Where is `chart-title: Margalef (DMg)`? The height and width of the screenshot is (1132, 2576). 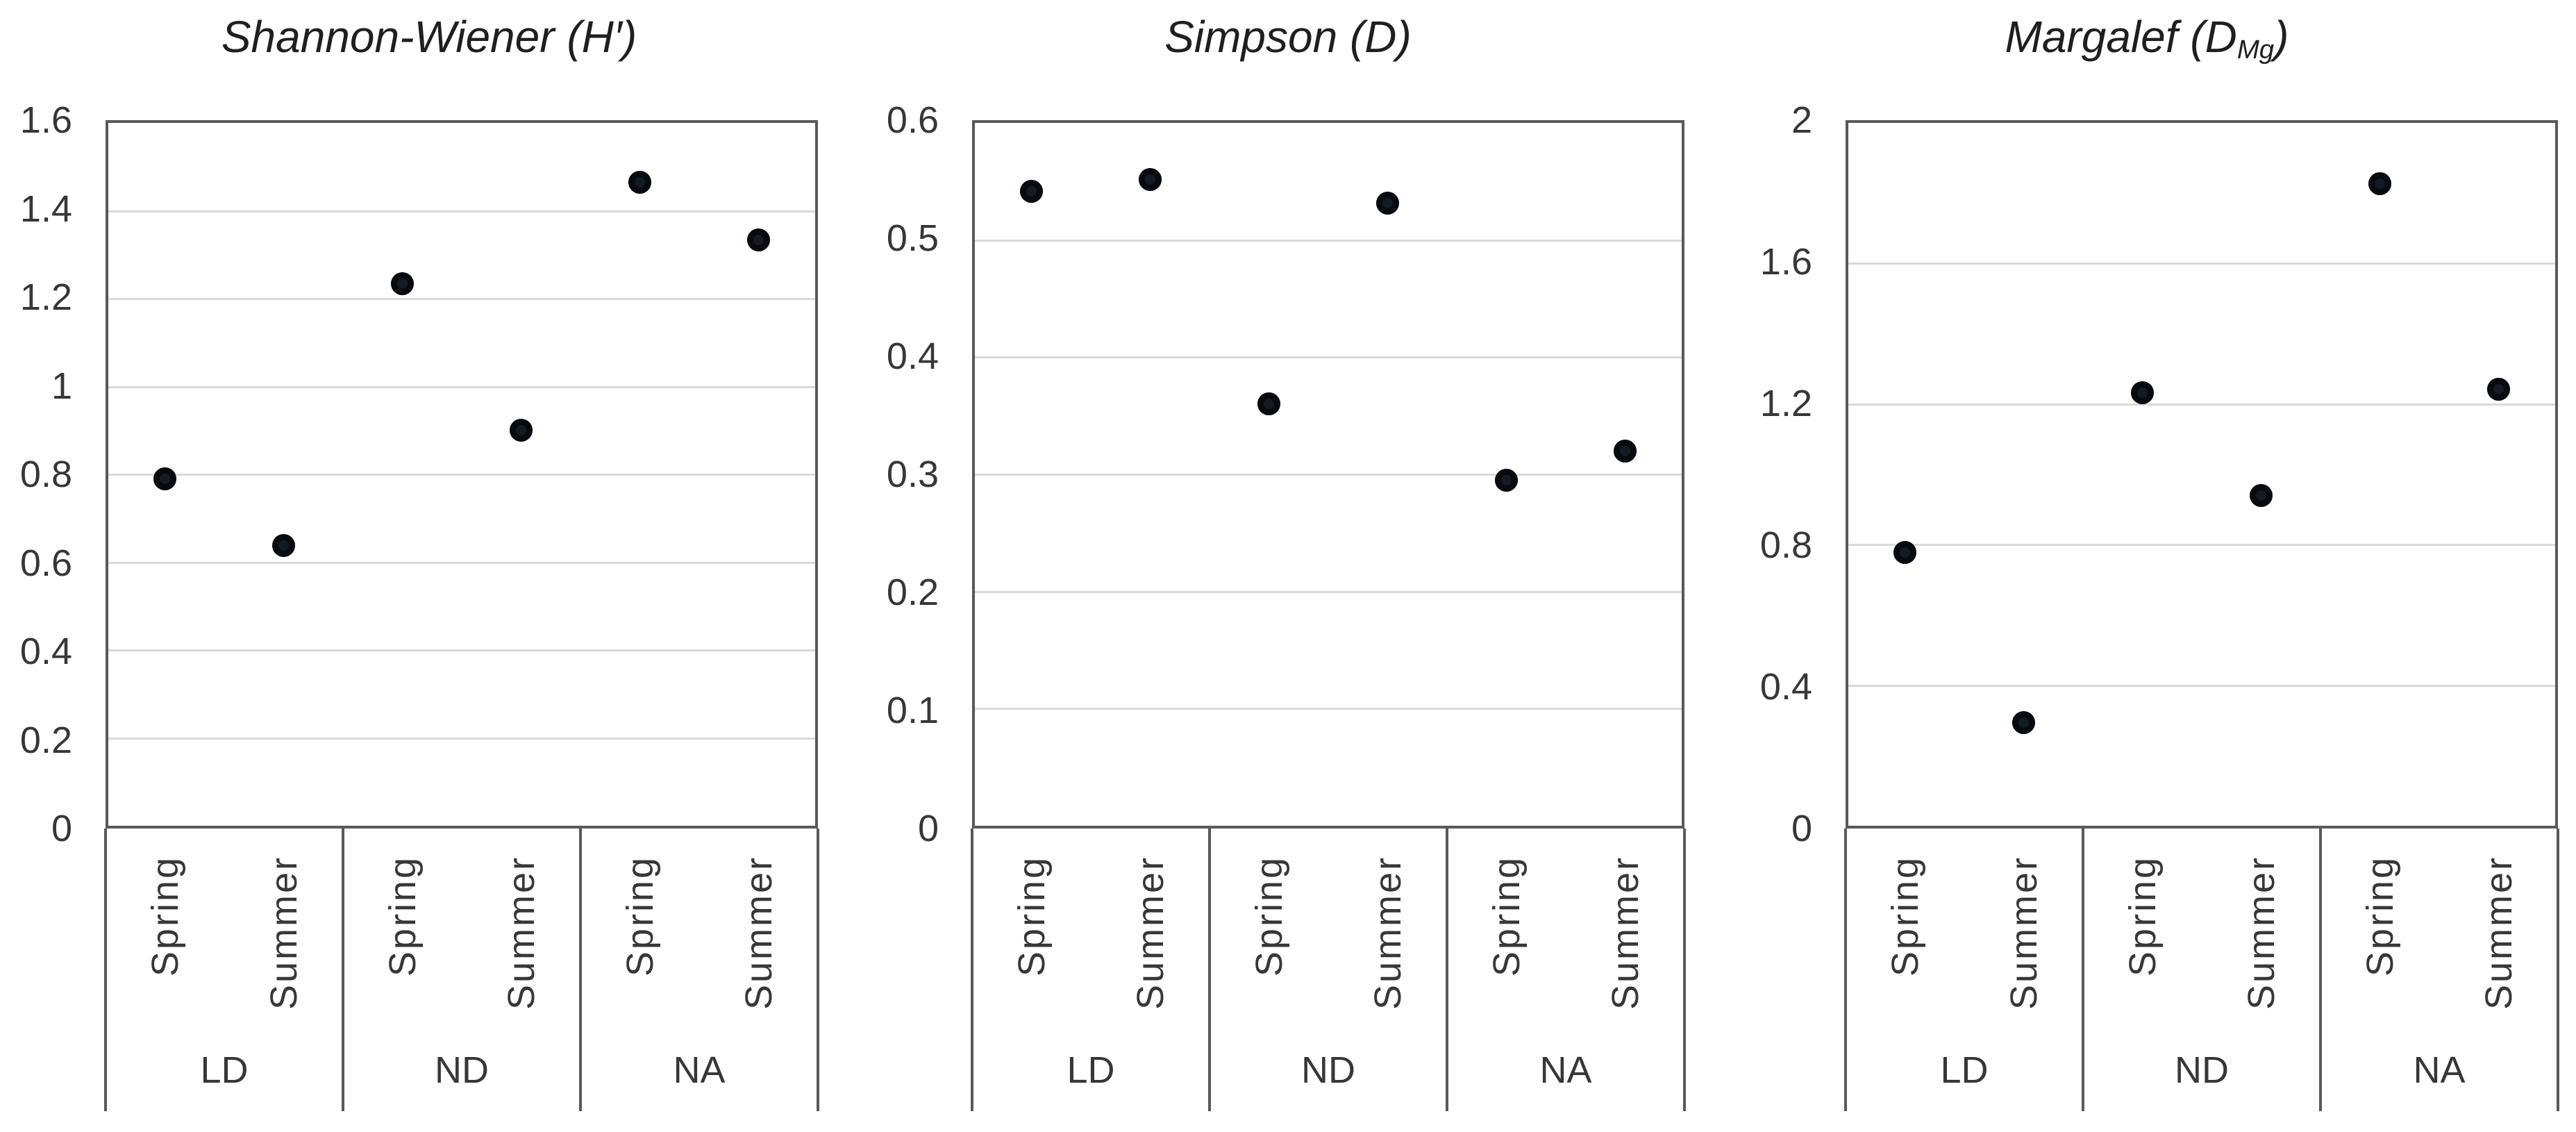
chart-title: Margalef (DMg) is located at coordinates (2147, 38).